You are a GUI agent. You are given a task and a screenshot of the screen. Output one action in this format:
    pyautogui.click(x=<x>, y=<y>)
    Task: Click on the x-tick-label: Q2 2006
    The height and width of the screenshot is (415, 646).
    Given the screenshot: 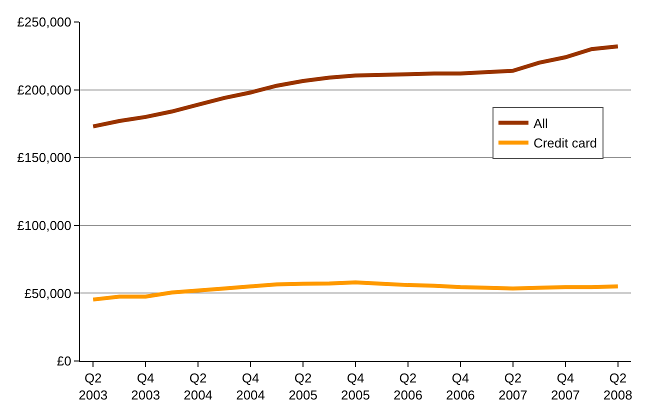 What is the action you would take?
    pyautogui.click(x=408, y=386)
    